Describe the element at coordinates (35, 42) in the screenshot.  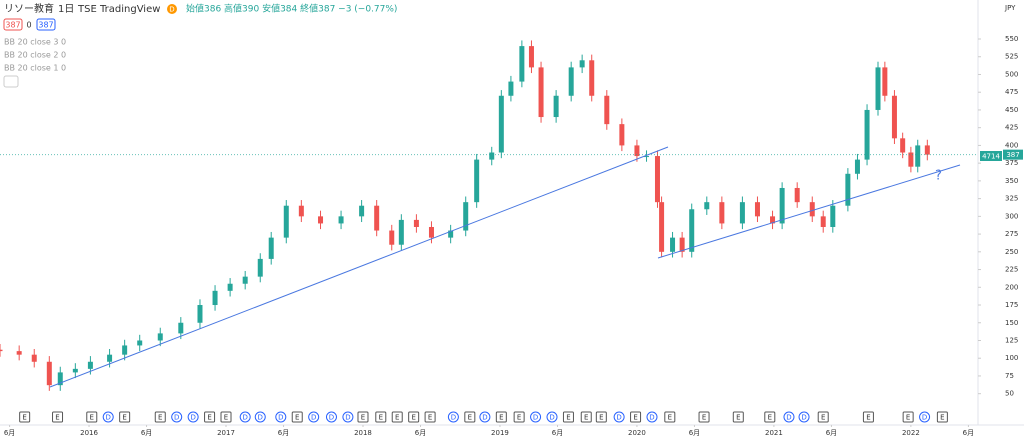
I see `indicator: BB 20 close 3 0` at that location.